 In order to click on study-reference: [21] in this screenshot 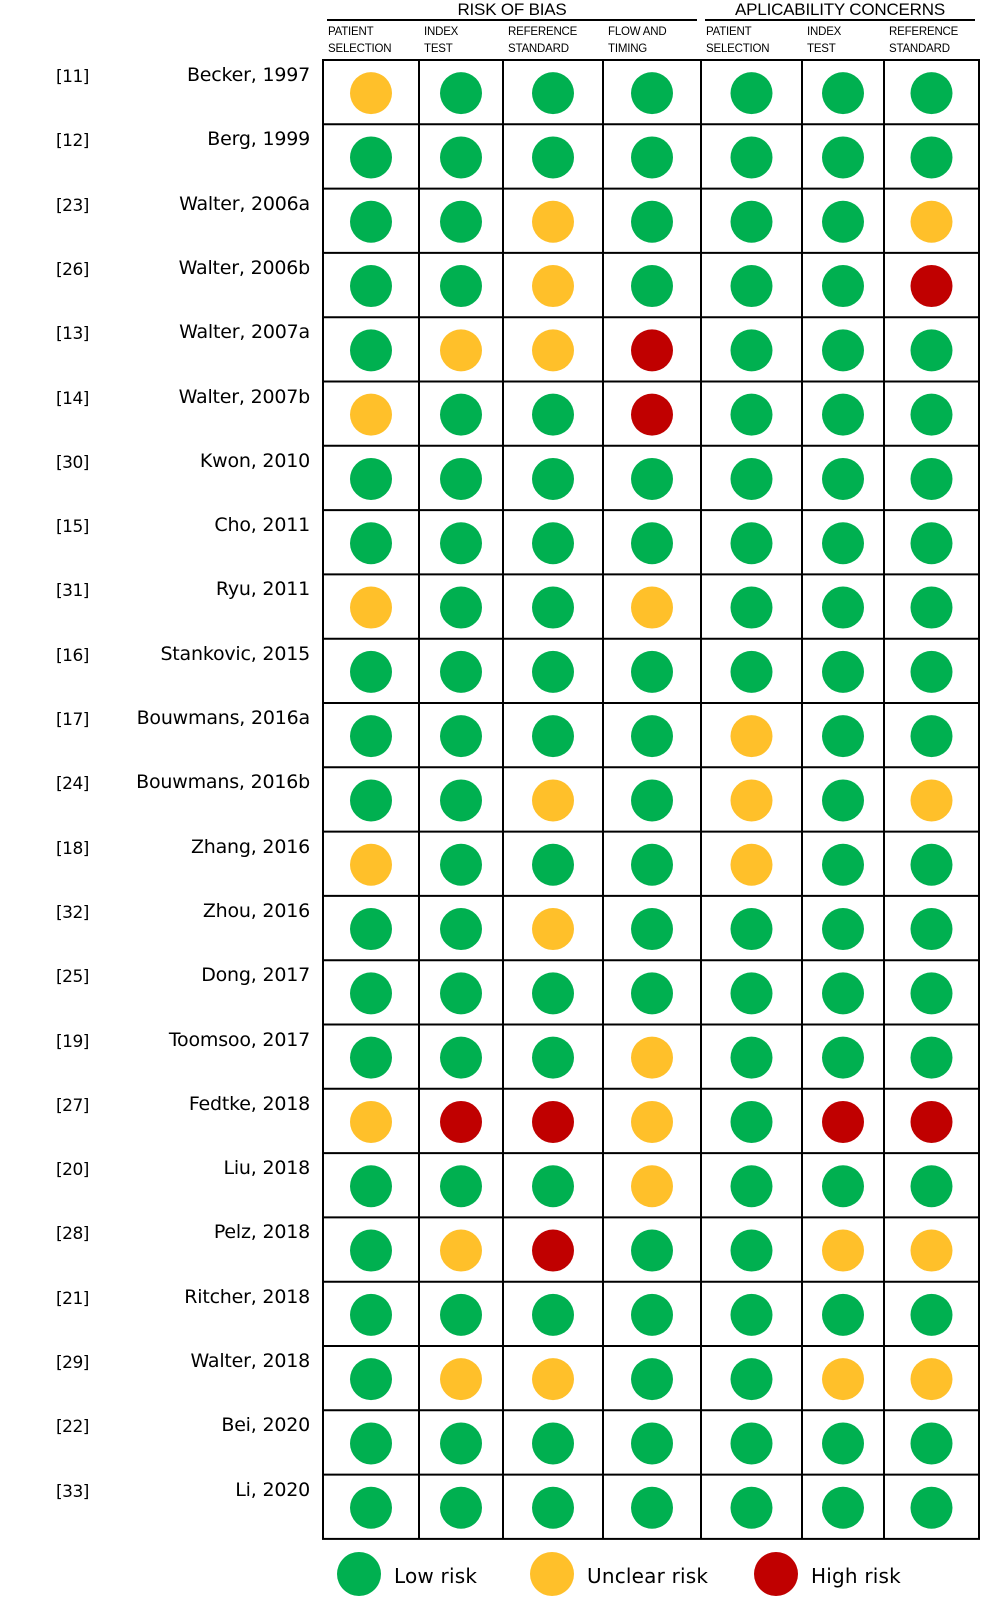, I will do `click(72, 1298)`.